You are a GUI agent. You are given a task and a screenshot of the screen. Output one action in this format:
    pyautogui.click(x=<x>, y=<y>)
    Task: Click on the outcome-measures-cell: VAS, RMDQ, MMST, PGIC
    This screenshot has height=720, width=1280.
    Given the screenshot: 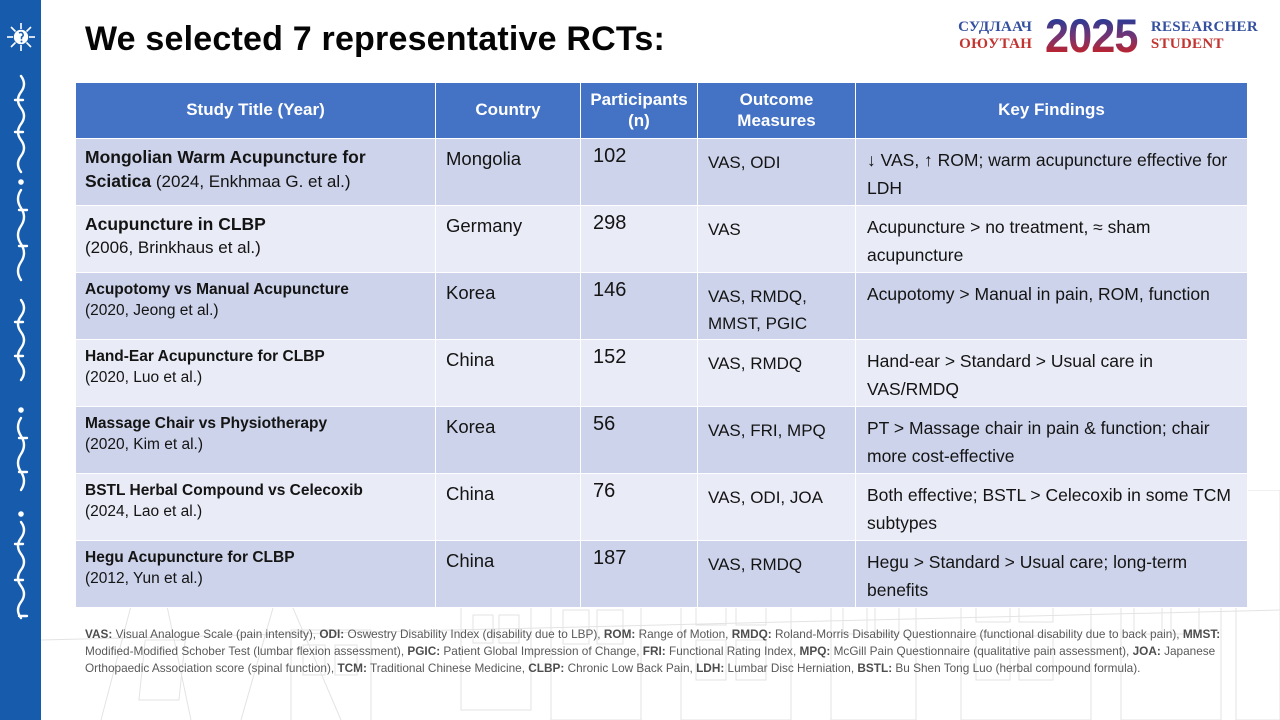 What is the action you would take?
    pyautogui.click(x=776, y=306)
    